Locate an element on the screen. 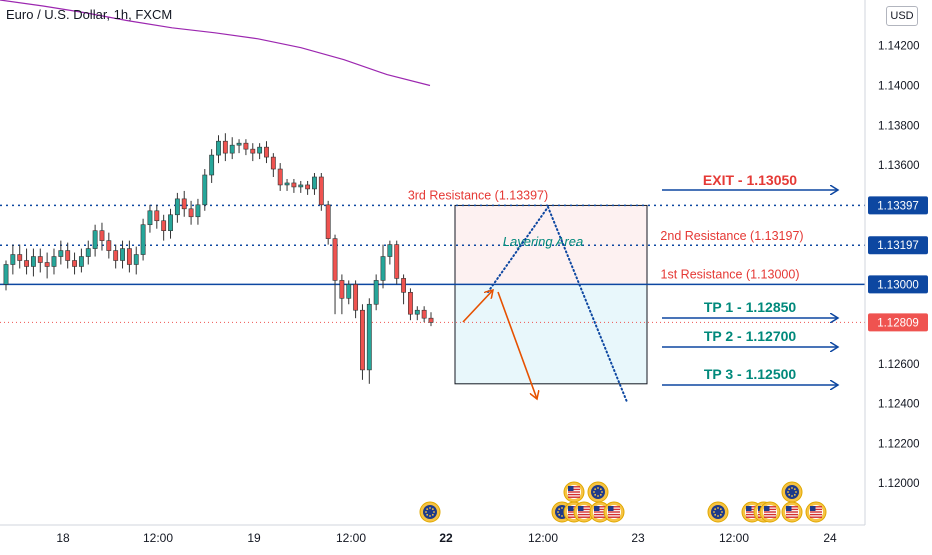 Image resolution: width=932 pixels, height=555 pixels. price-tick-label: 1.13600 is located at coordinates (899, 166).